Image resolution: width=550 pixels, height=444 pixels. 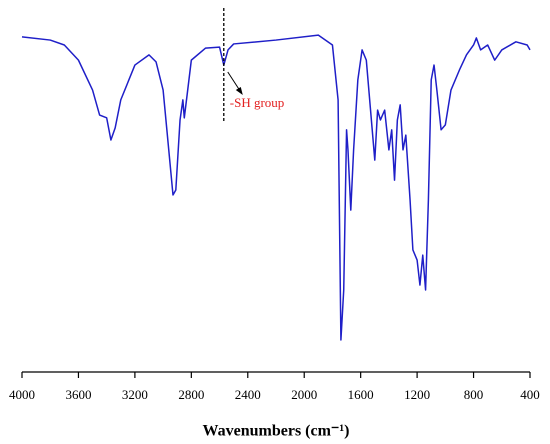 What do you see at coordinates (530, 394) in the screenshot?
I see `x-tick-label: 400` at bounding box center [530, 394].